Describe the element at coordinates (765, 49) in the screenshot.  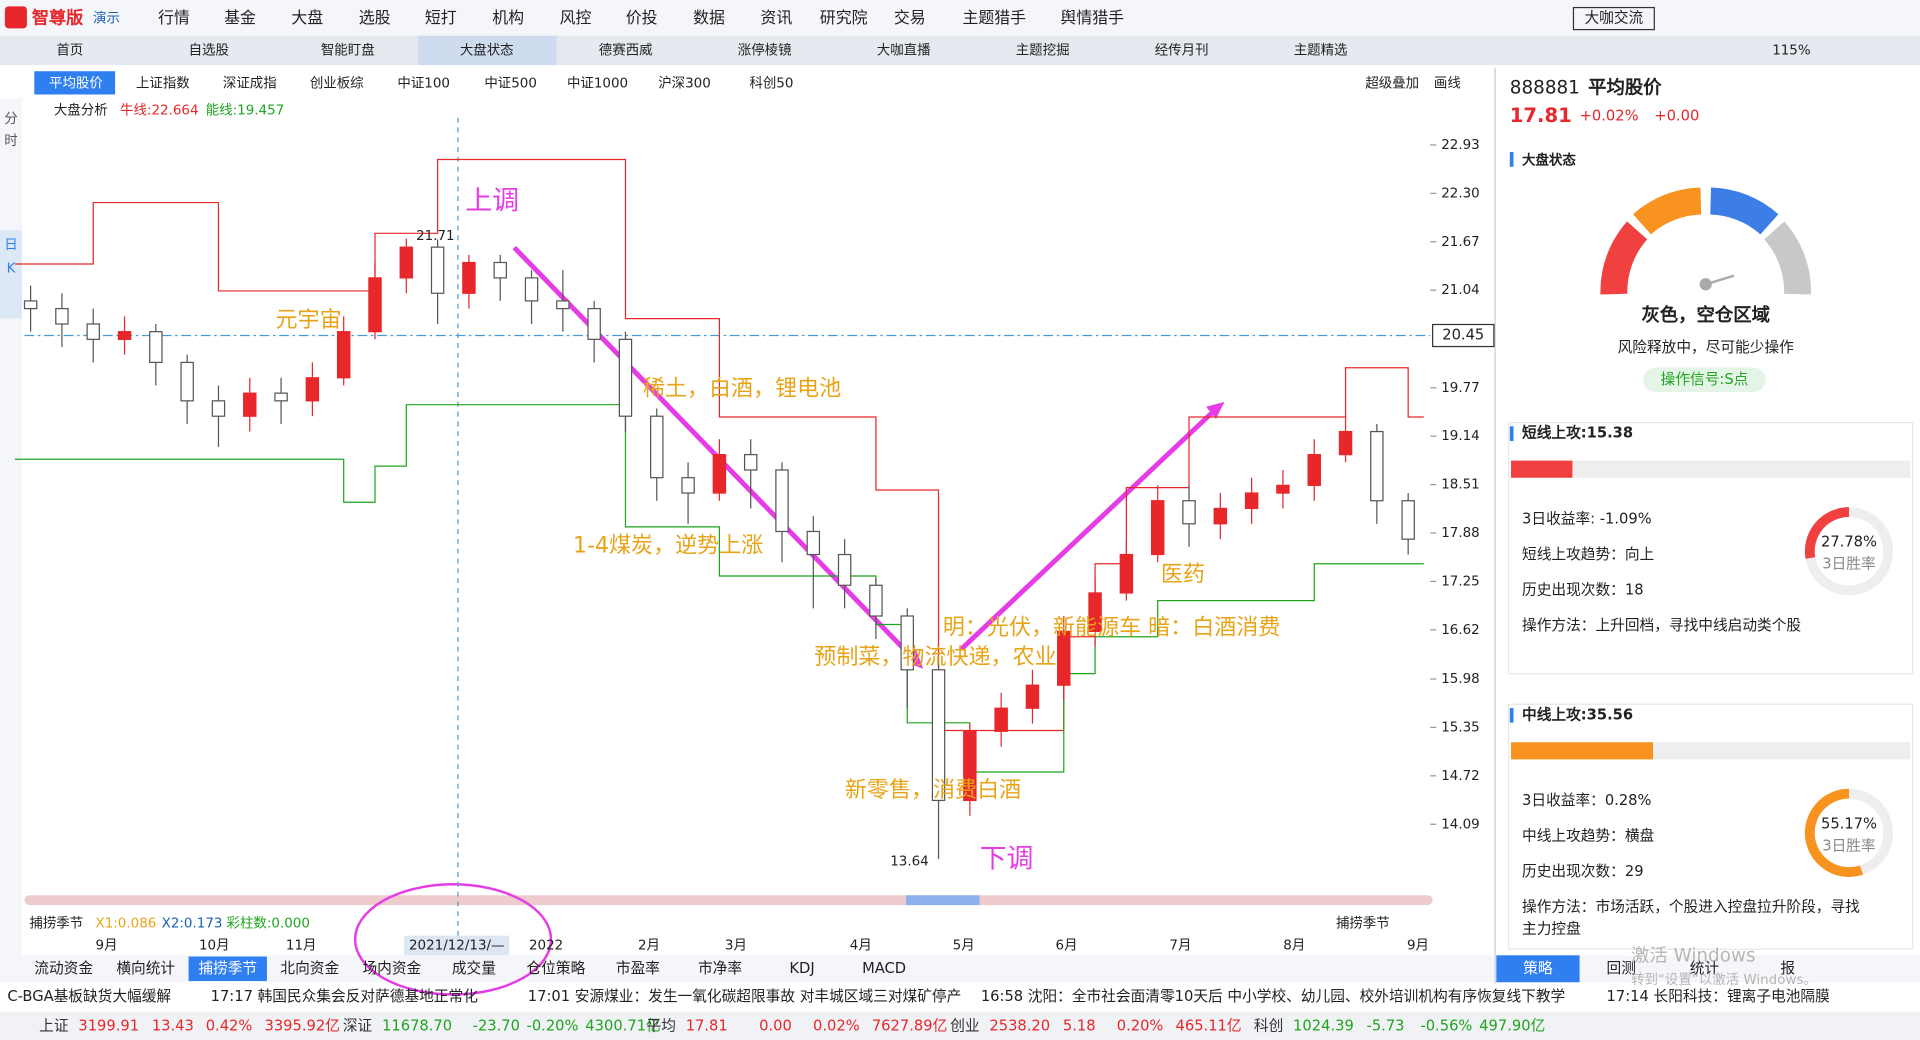
I see `tab: 涨停棱镜` at that location.